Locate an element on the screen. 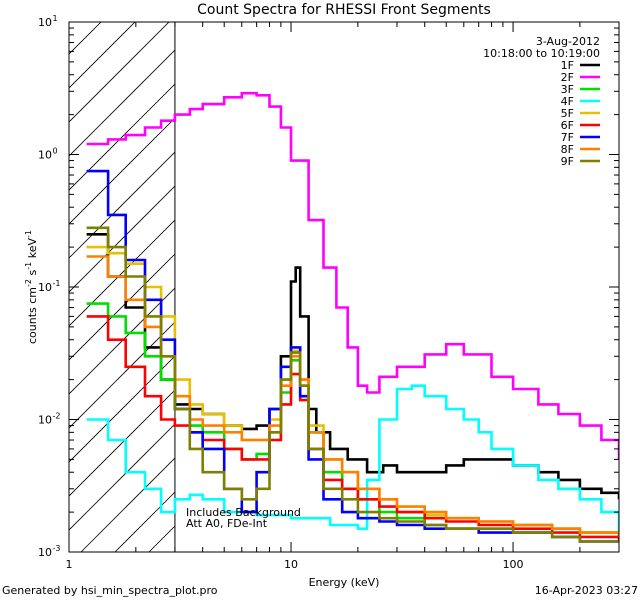 The height and width of the screenshot is (600, 640). legend-label-5f: 5F is located at coordinates (567, 113).